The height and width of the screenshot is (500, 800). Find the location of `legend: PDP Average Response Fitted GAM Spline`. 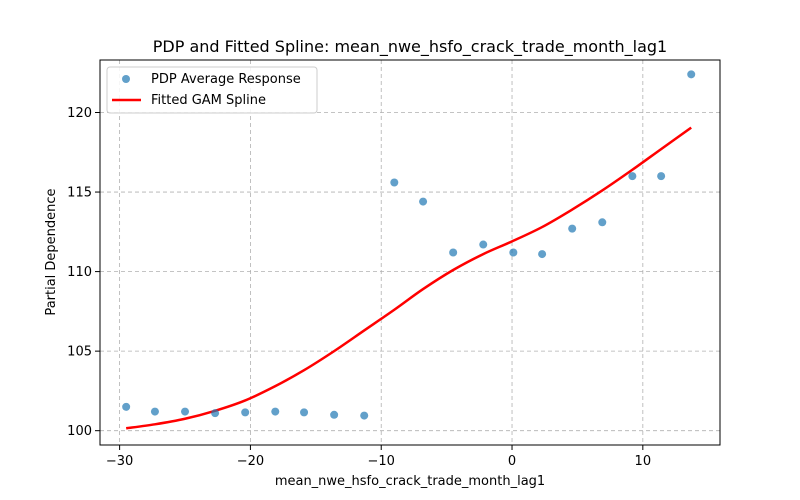

legend: PDP Average Response Fitted GAM Spline is located at coordinates (212, 90).